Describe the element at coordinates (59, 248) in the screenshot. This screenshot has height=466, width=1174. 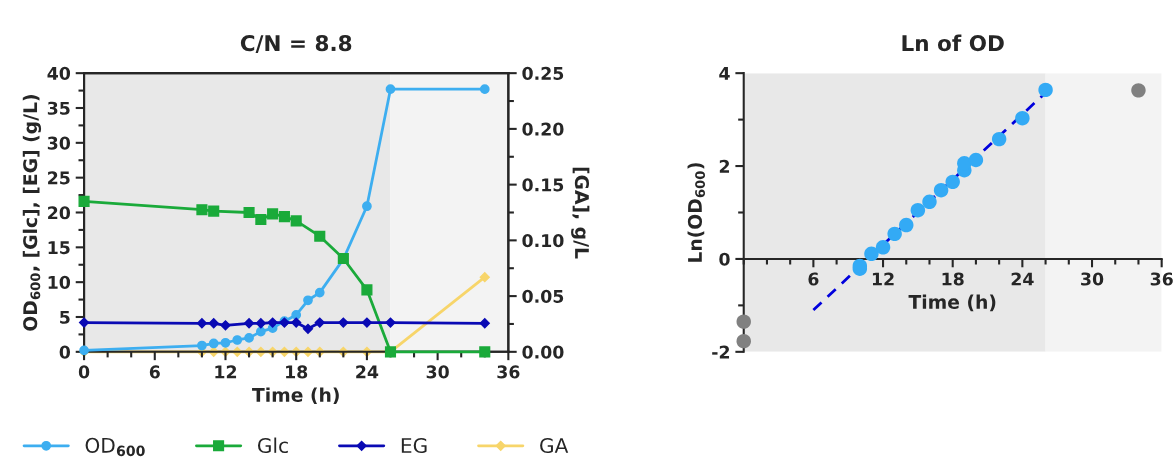
I see `y-tick-label: 15` at that location.